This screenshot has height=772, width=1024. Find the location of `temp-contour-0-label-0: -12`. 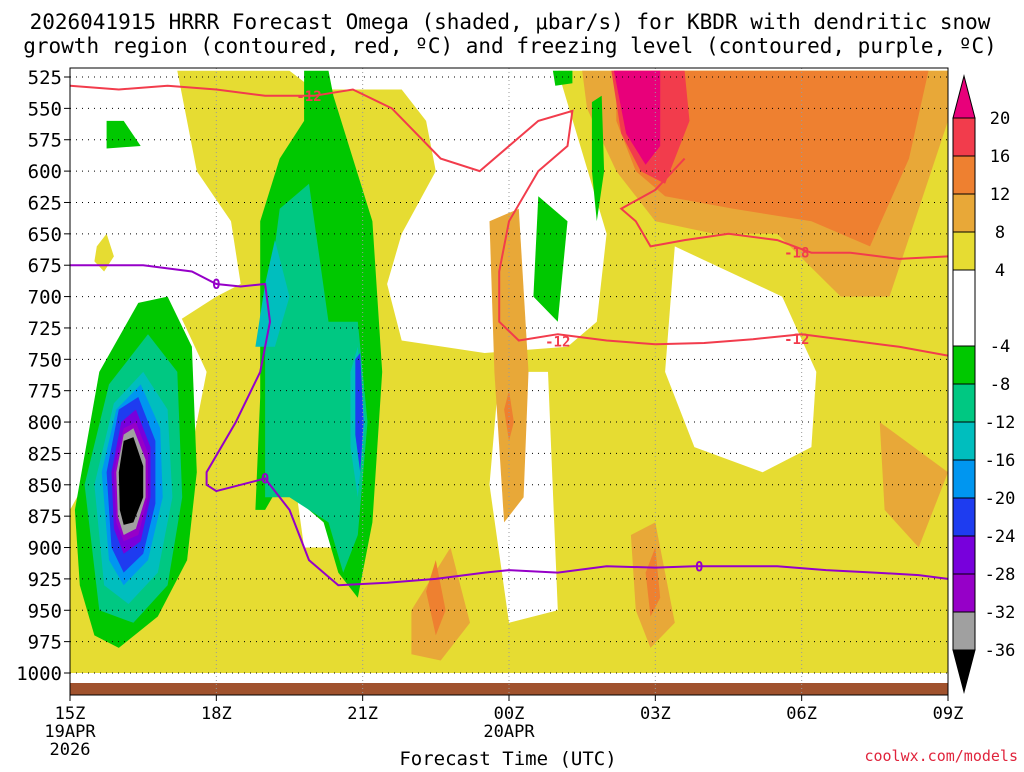

temp-contour-0-label-0: -12 is located at coordinates (308, 97).